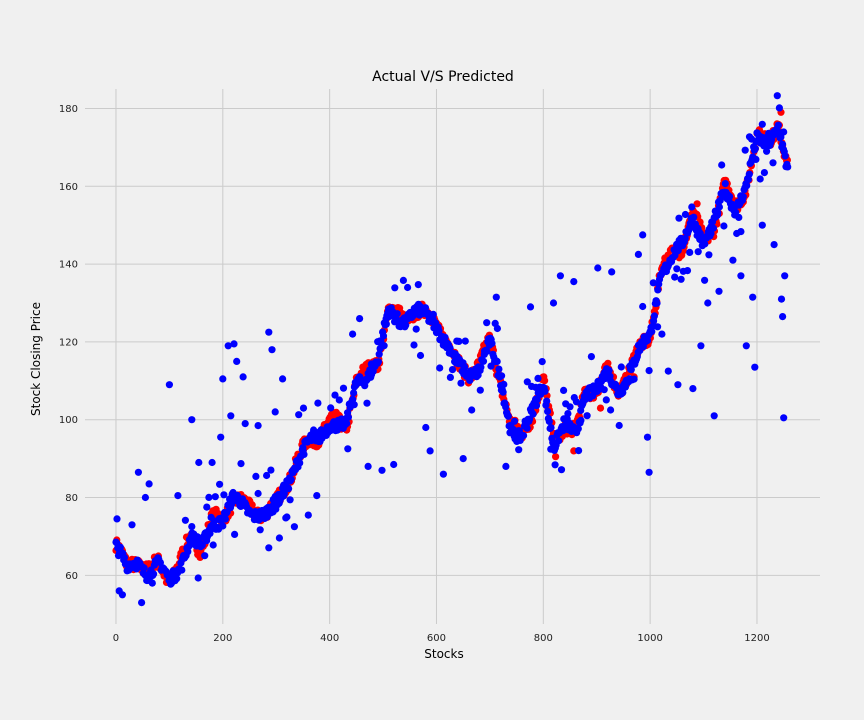 The width and height of the screenshot is (864, 720). I want to click on x-tick-label: 1000, so click(649, 638).